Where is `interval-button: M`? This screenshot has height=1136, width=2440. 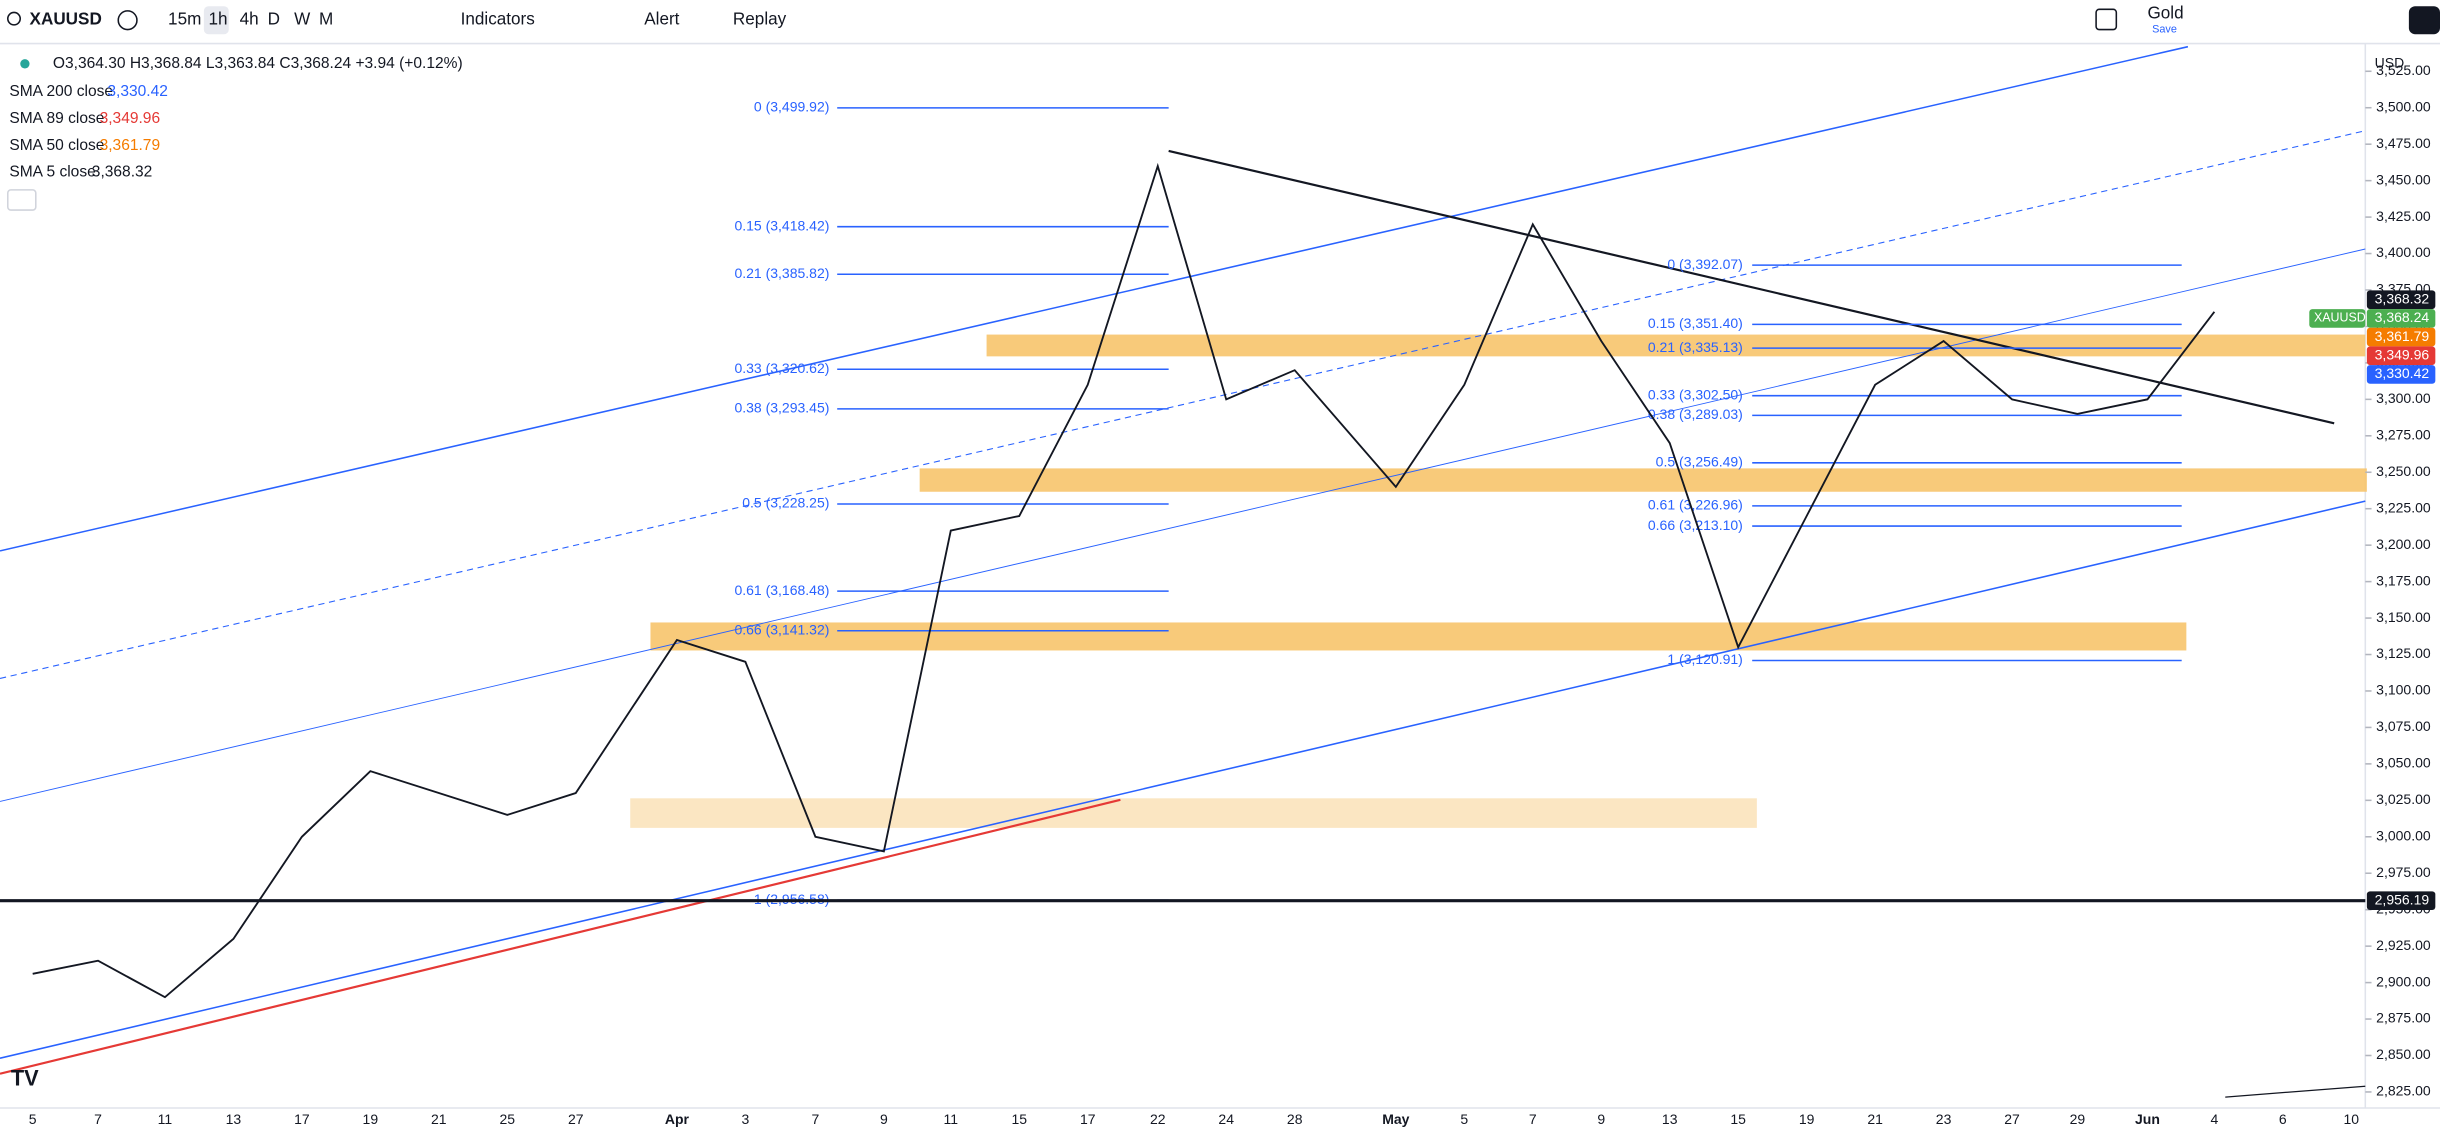
interval-button: M is located at coordinates (326, 19).